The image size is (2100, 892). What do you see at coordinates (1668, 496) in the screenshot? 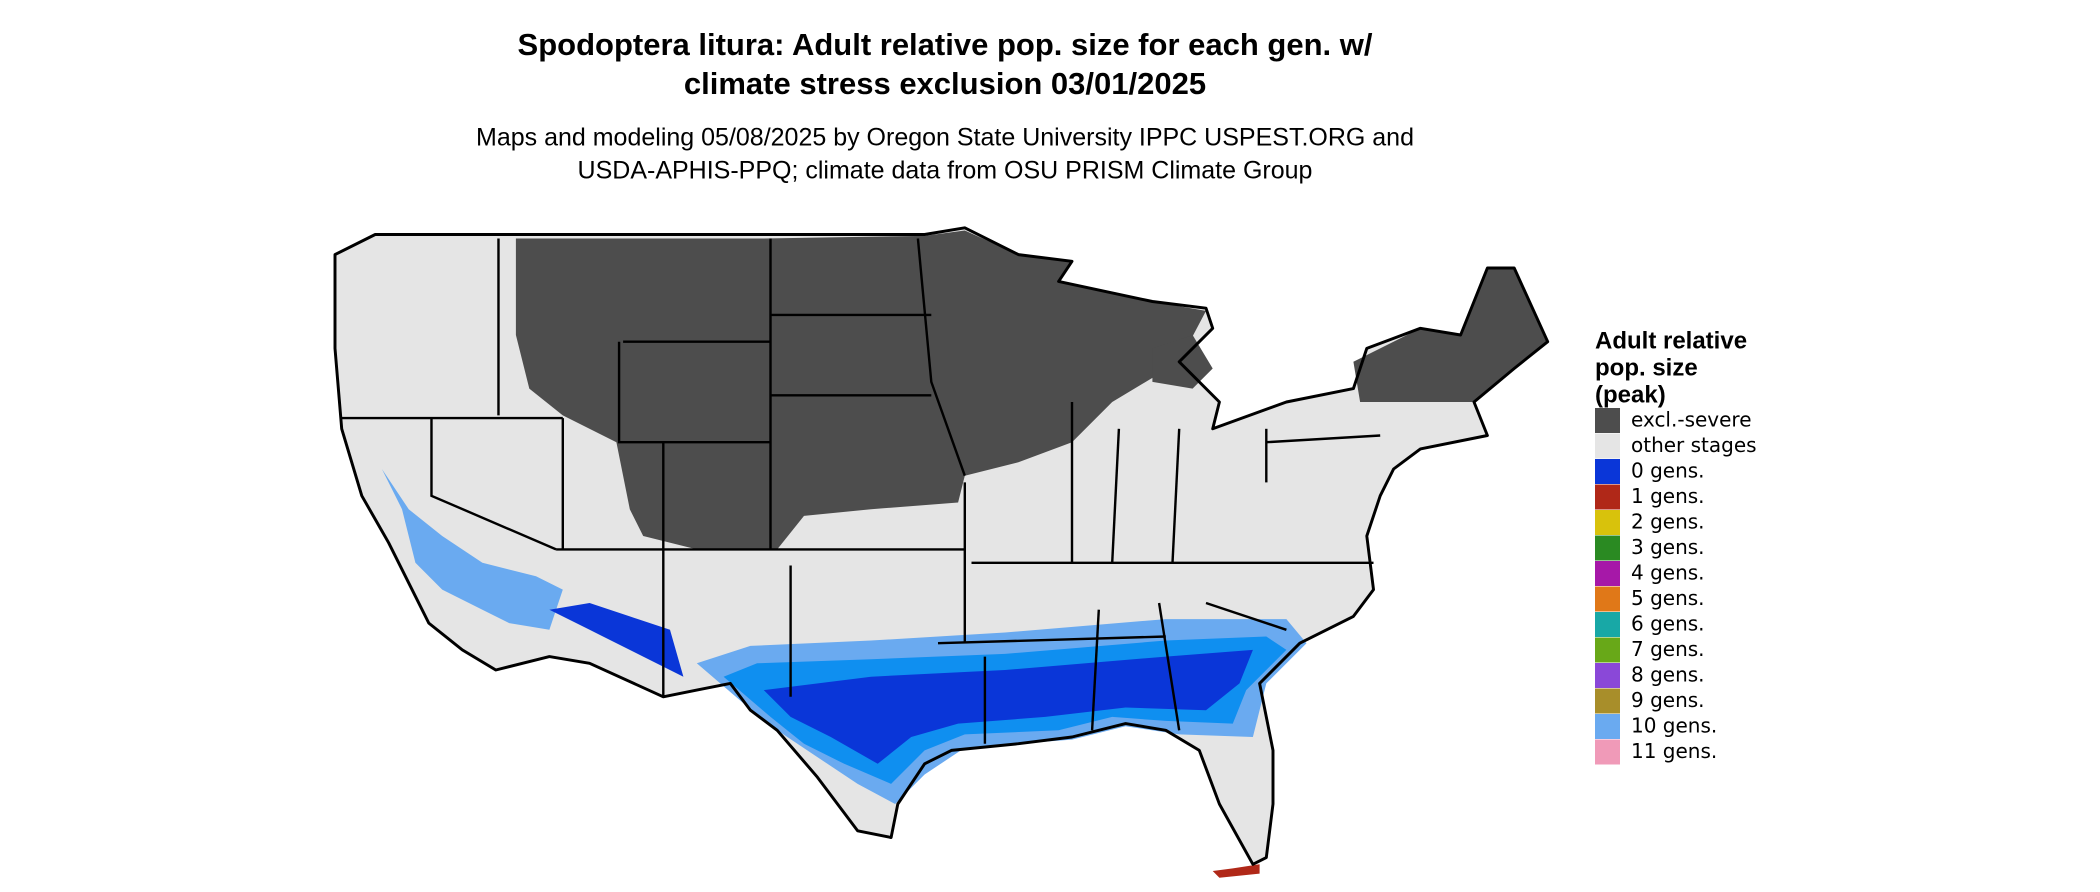
I see `legend-label: 1 gens.` at bounding box center [1668, 496].